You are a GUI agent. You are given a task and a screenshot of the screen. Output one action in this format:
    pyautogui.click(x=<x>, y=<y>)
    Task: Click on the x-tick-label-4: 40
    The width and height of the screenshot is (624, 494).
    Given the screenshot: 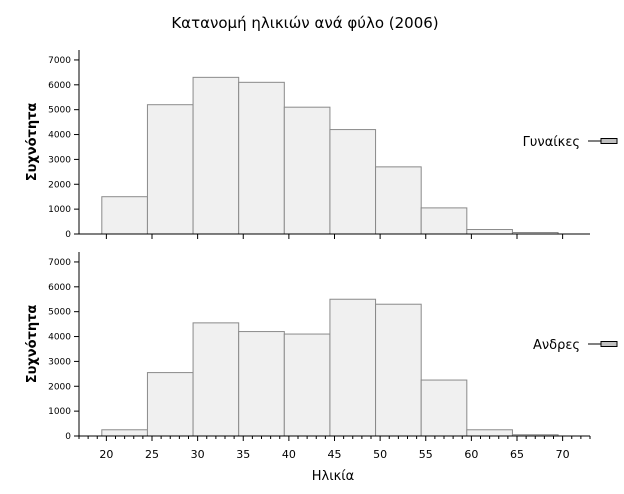 What is the action you would take?
    pyautogui.click(x=289, y=454)
    